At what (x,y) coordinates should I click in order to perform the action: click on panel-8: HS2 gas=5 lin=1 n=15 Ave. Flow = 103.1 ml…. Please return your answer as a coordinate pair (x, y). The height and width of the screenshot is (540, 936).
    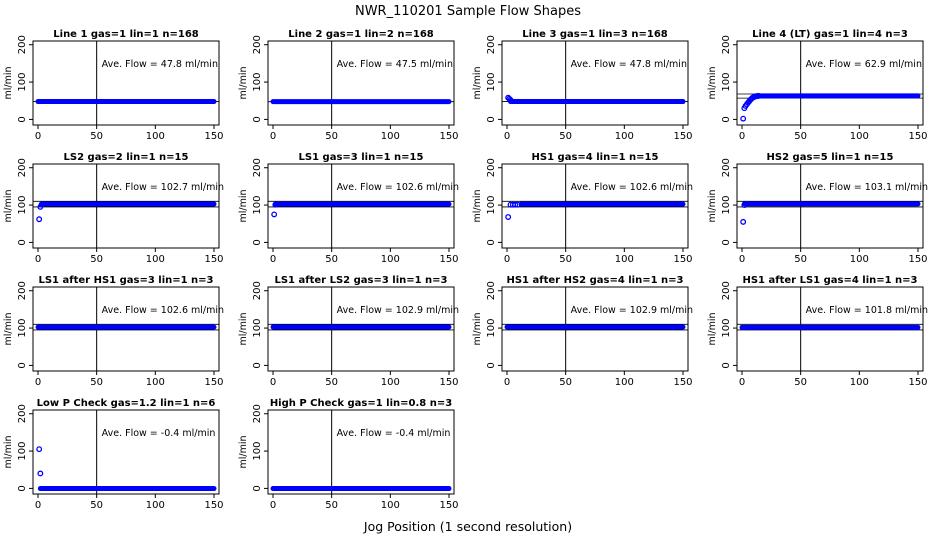
    Looking at the image, I should click on (817, 208).